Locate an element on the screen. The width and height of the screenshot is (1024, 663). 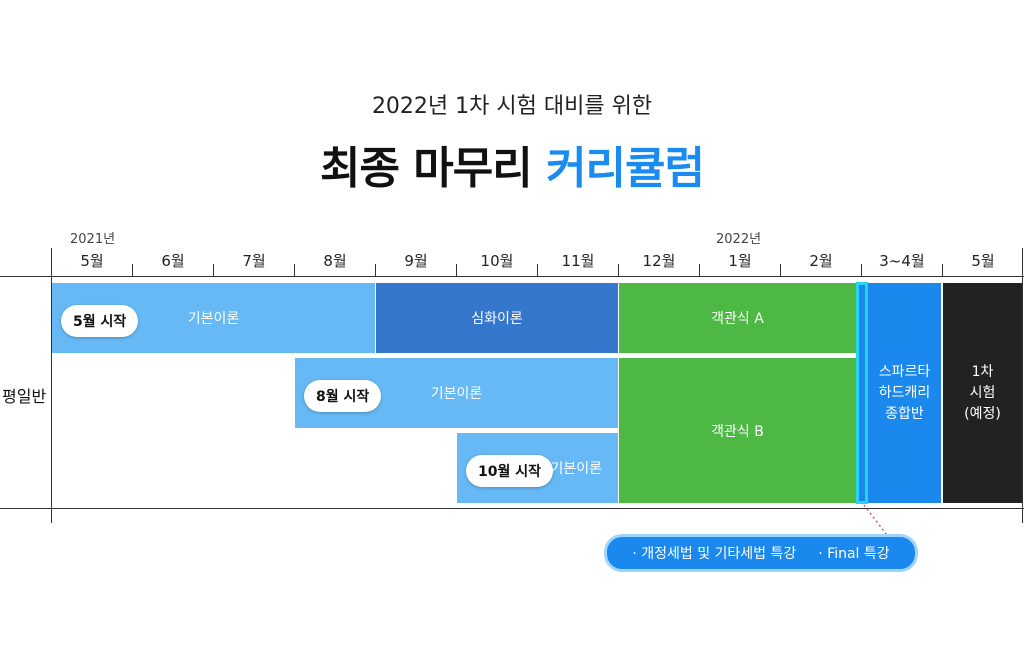
exam-line: (예정) is located at coordinates (982, 413).